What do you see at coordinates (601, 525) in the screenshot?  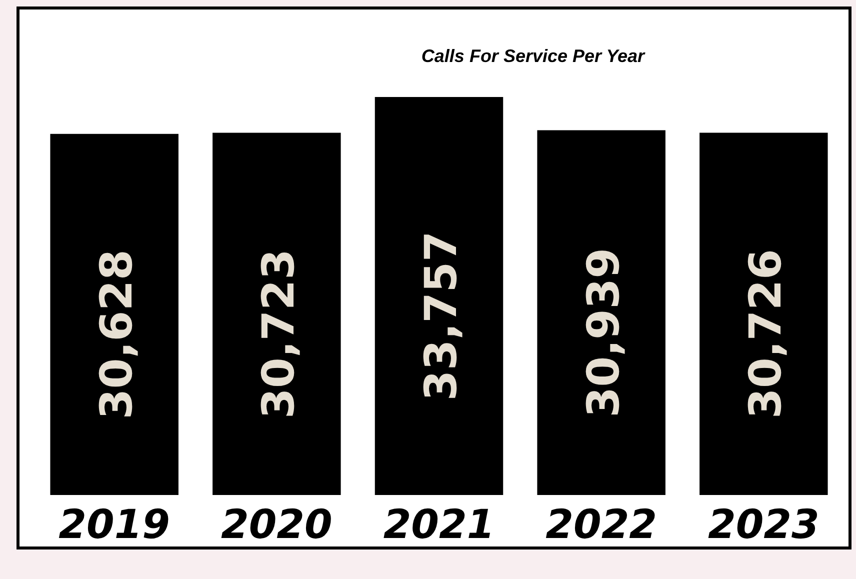 I see `x-tick-label: 2022` at bounding box center [601, 525].